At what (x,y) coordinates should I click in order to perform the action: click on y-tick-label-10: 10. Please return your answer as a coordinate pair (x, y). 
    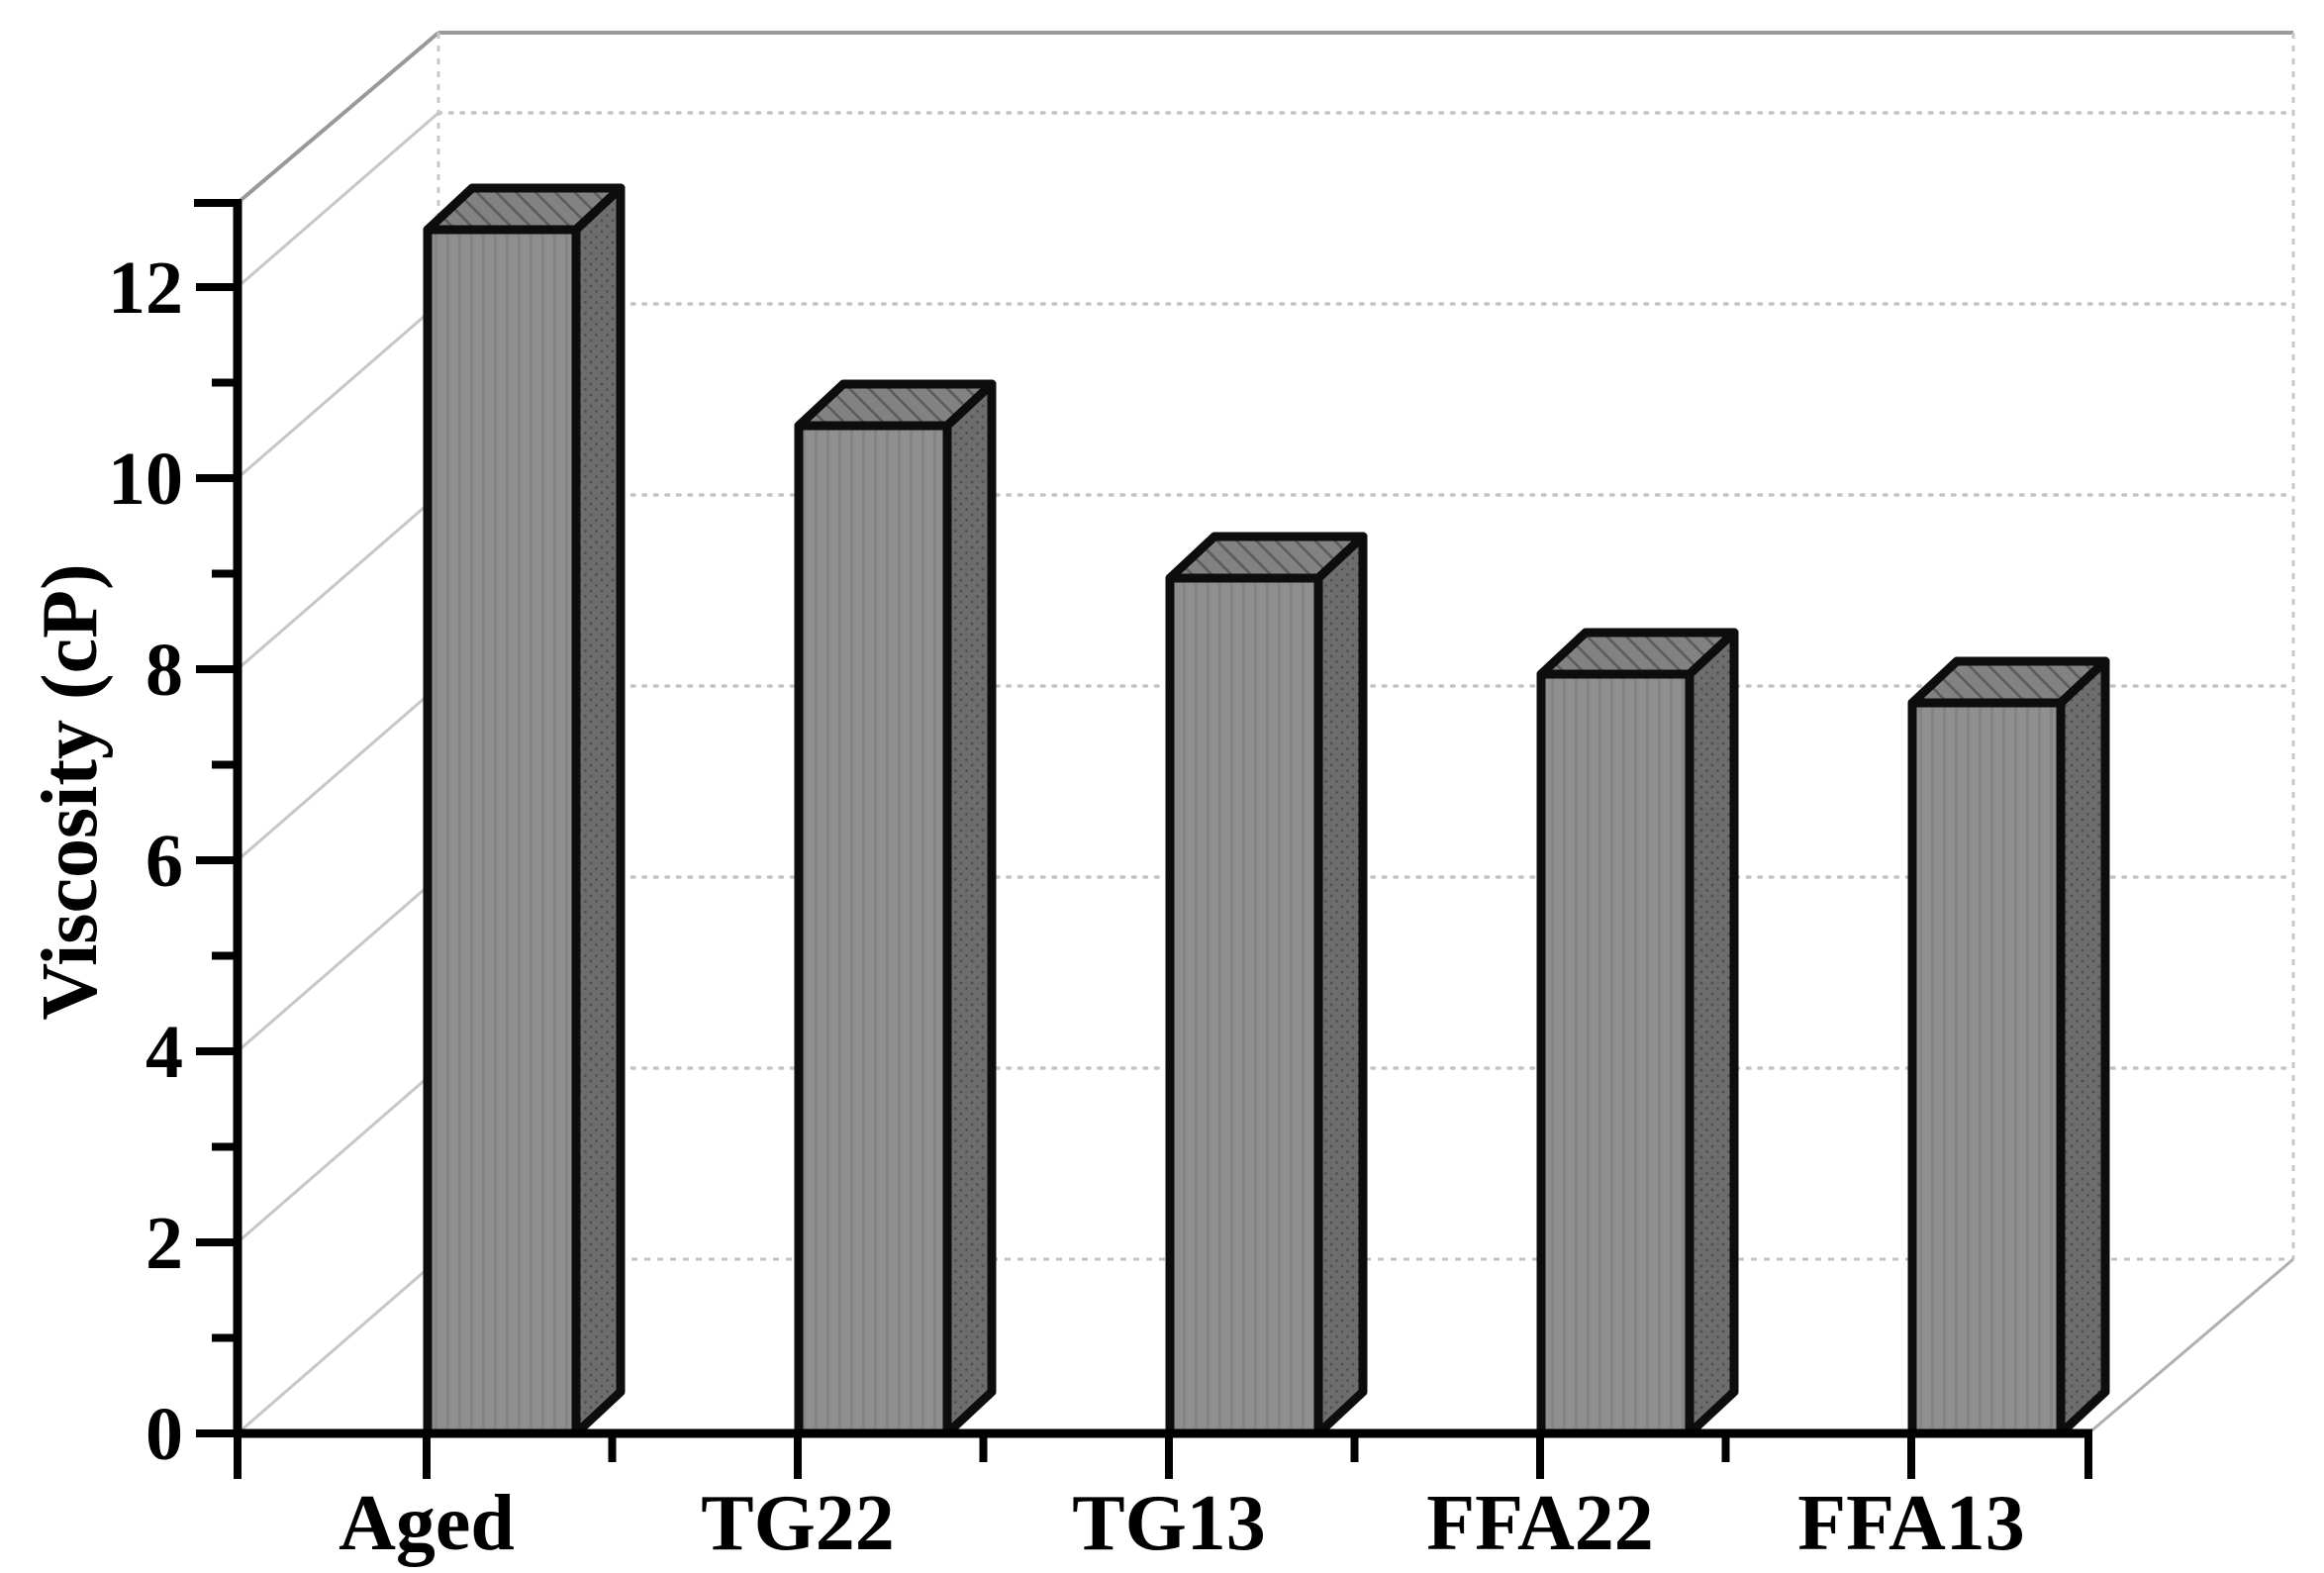
    Looking at the image, I should click on (145, 479).